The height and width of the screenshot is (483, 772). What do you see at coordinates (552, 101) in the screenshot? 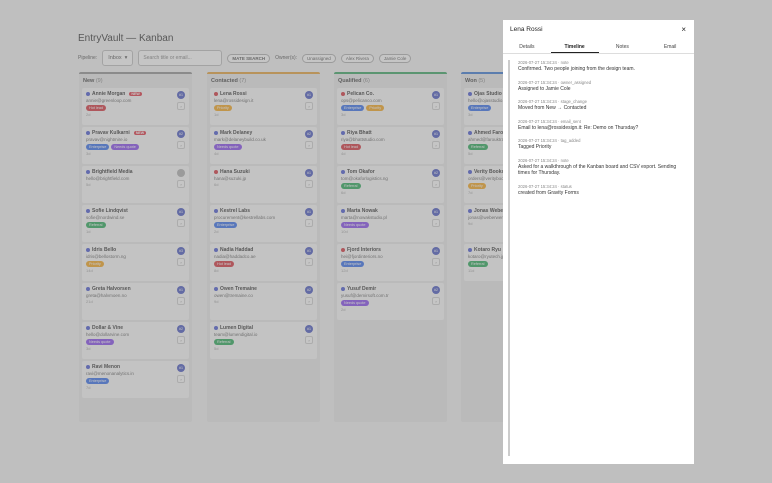
I see `event-meta: 2026-07-27 15:34:24 · stage_change` at bounding box center [552, 101].